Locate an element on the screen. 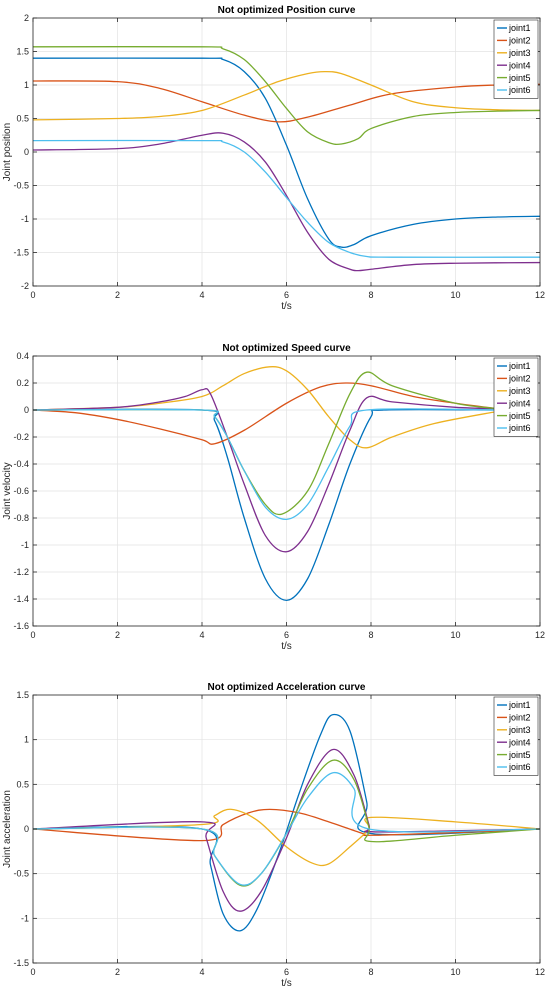  y-tick-label: 0.2 is located at coordinates (22, 383).